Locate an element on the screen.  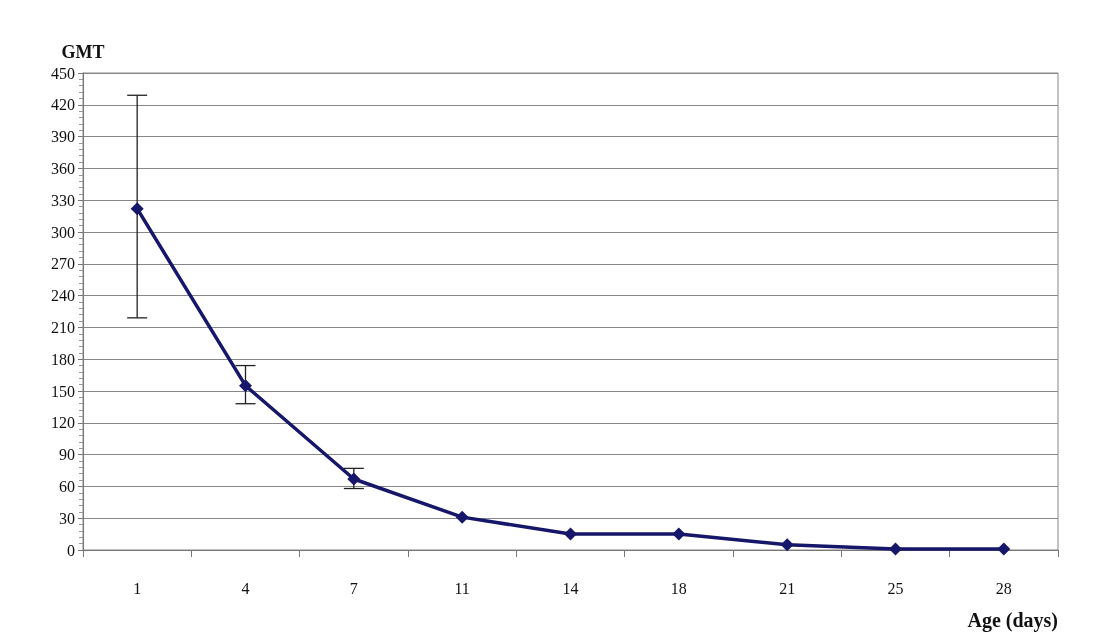
y-tick-label: 210 is located at coordinates (63, 327).